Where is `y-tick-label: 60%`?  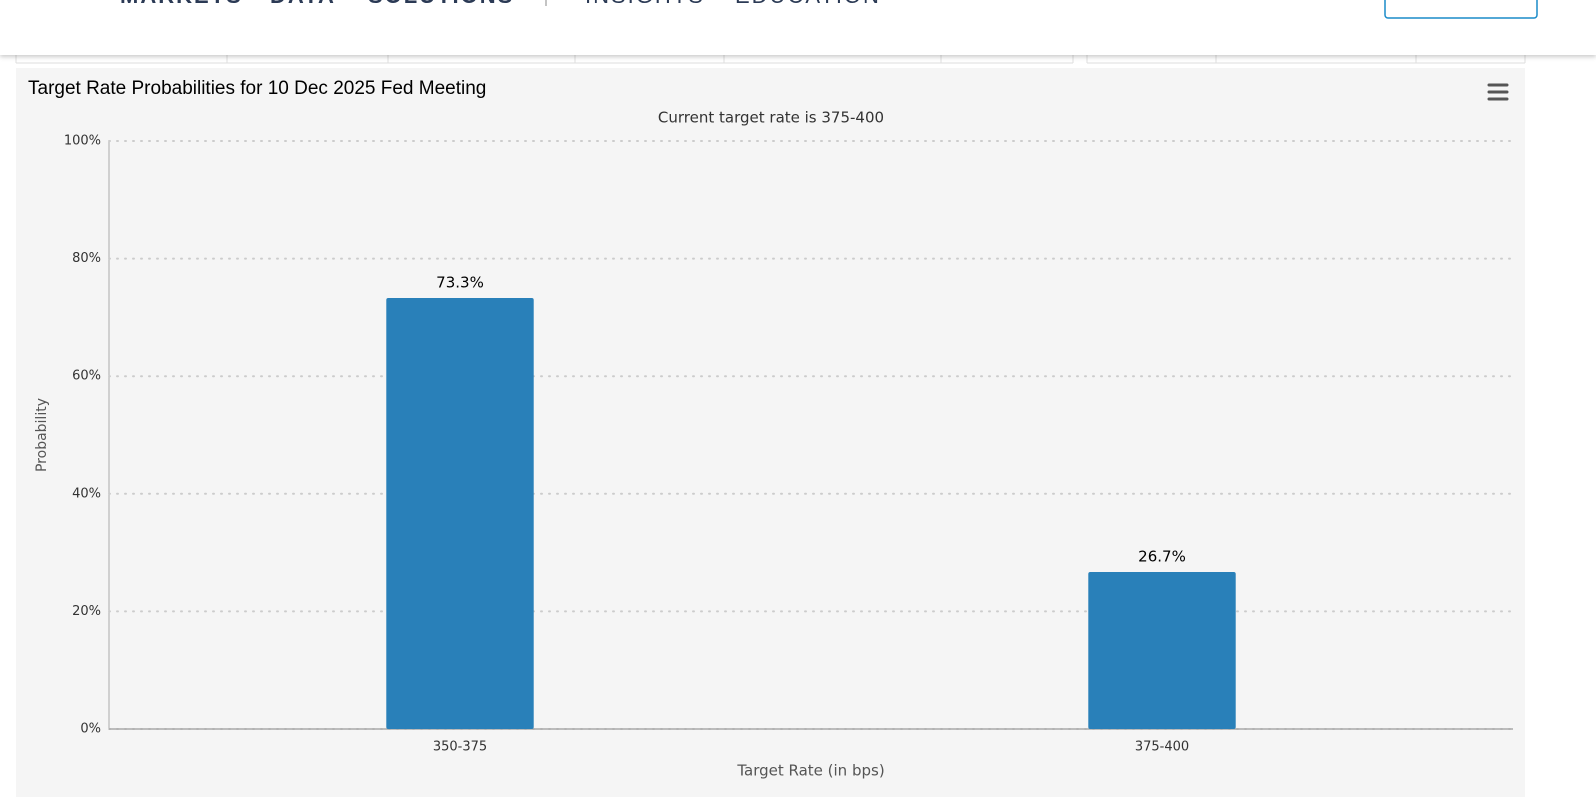
y-tick-label: 60% is located at coordinates (86, 376).